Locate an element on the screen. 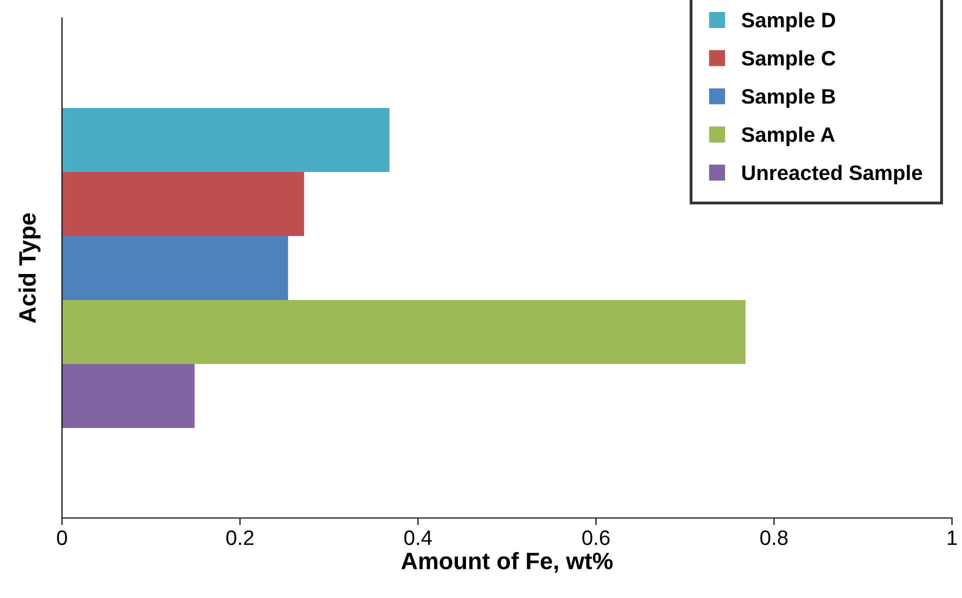  legend-label: Sample C is located at coordinates (789, 60).